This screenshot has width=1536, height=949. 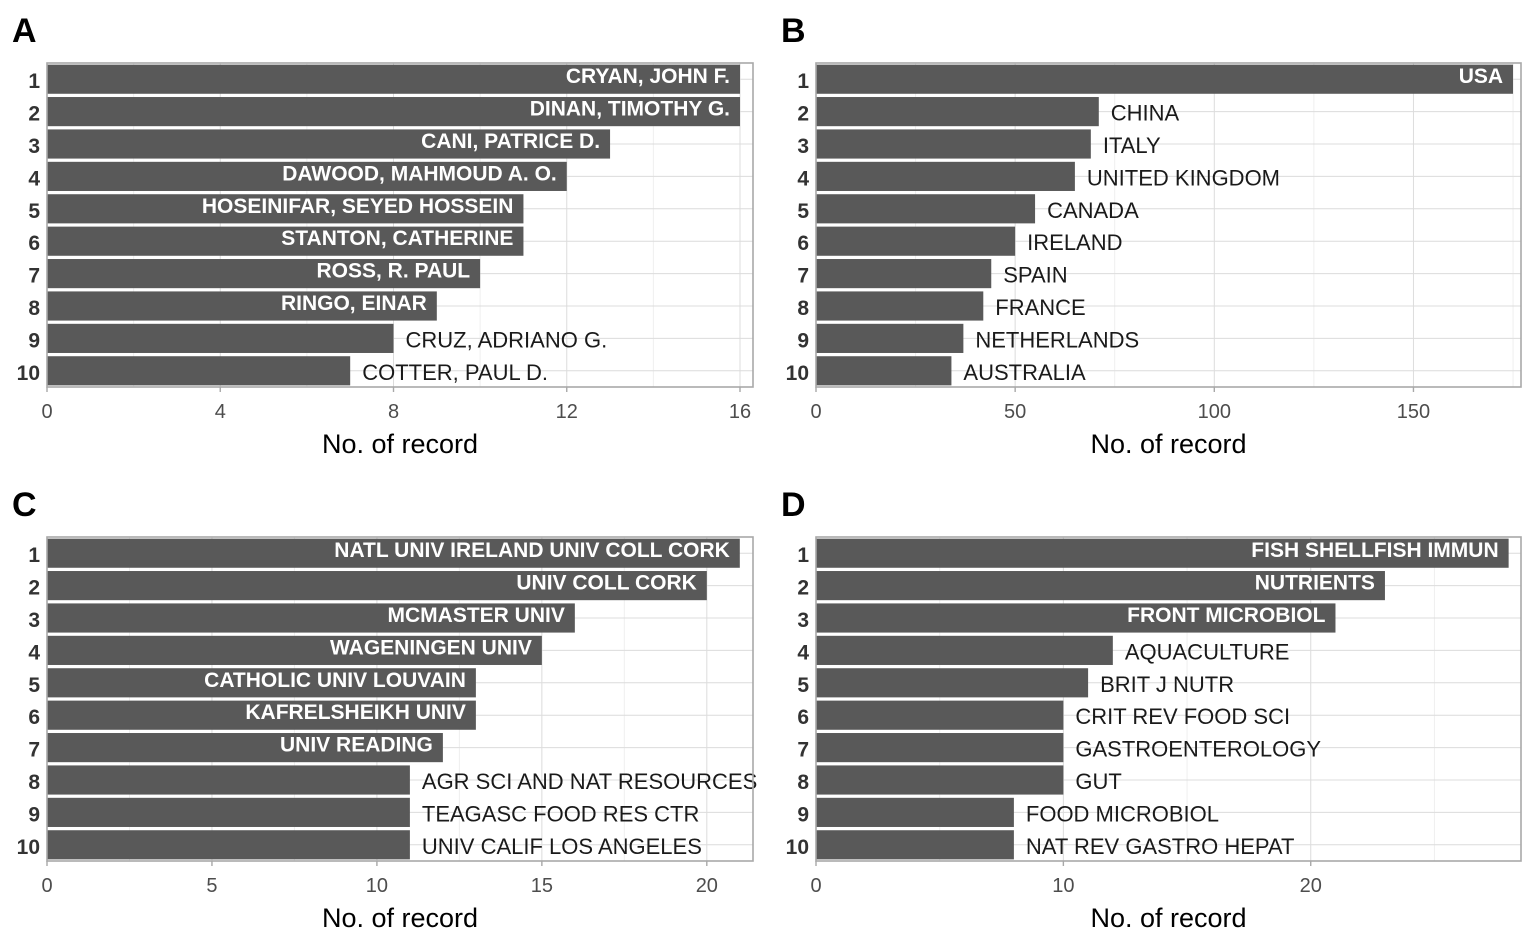 What do you see at coordinates (354, 303) in the screenshot?
I see `bar-label: RINGO, EINAR` at bounding box center [354, 303].